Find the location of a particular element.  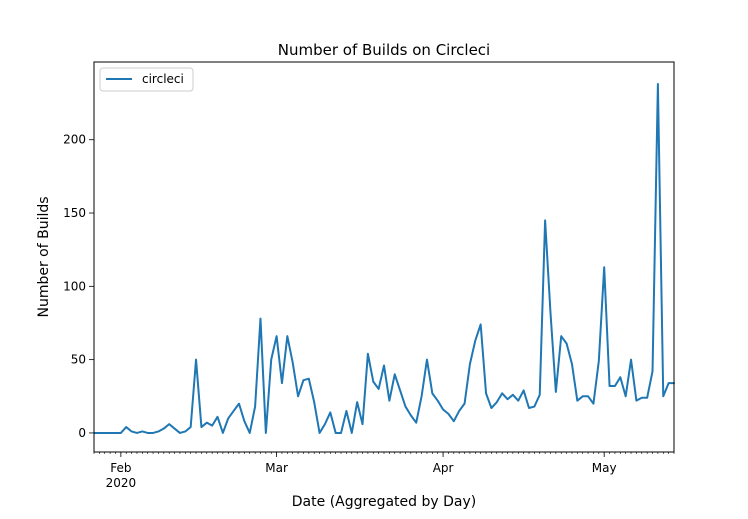

x-tick-label: May is located at coordinates (604, 468).